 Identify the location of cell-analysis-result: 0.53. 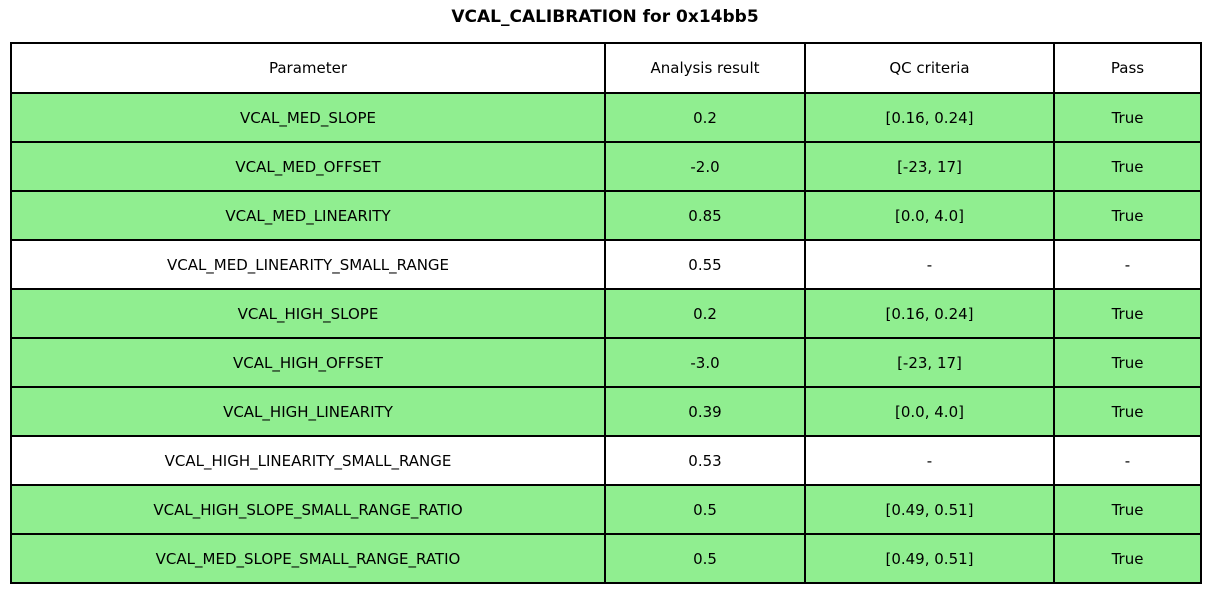
(705, 460).